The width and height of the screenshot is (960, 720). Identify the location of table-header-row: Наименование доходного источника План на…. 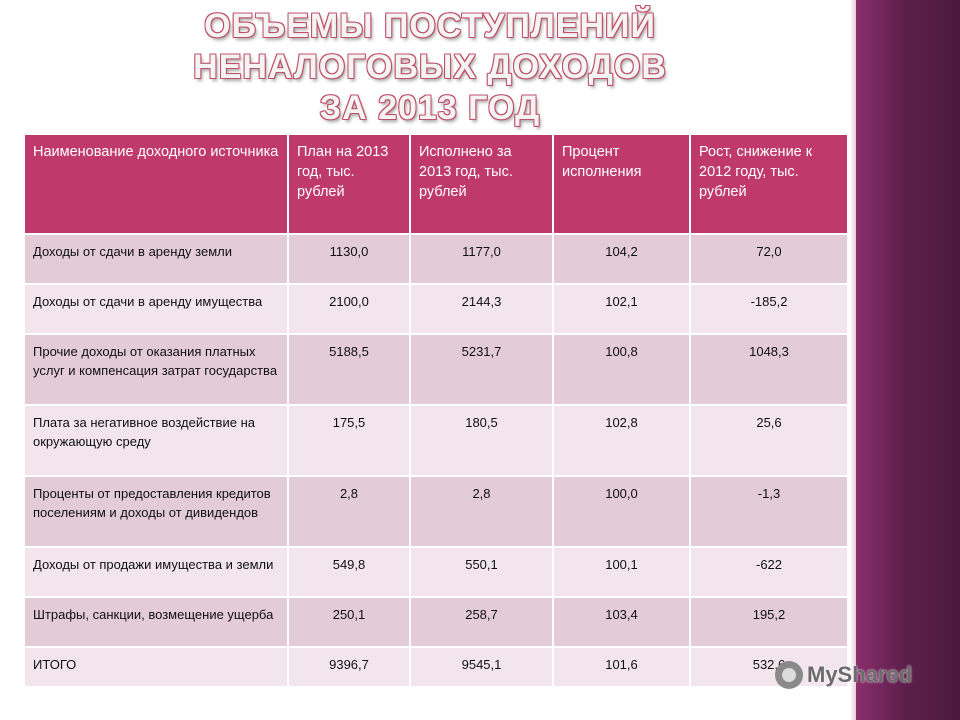
(436, 184).